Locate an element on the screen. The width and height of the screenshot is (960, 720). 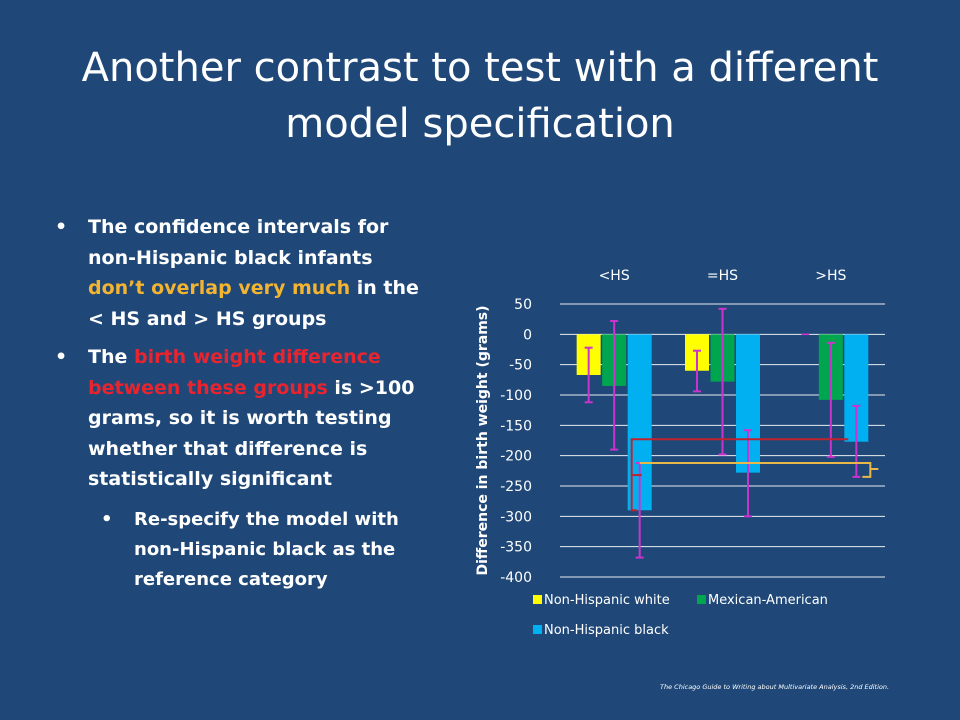
y-tick-label: -200 is located at coordinates (516, 457).